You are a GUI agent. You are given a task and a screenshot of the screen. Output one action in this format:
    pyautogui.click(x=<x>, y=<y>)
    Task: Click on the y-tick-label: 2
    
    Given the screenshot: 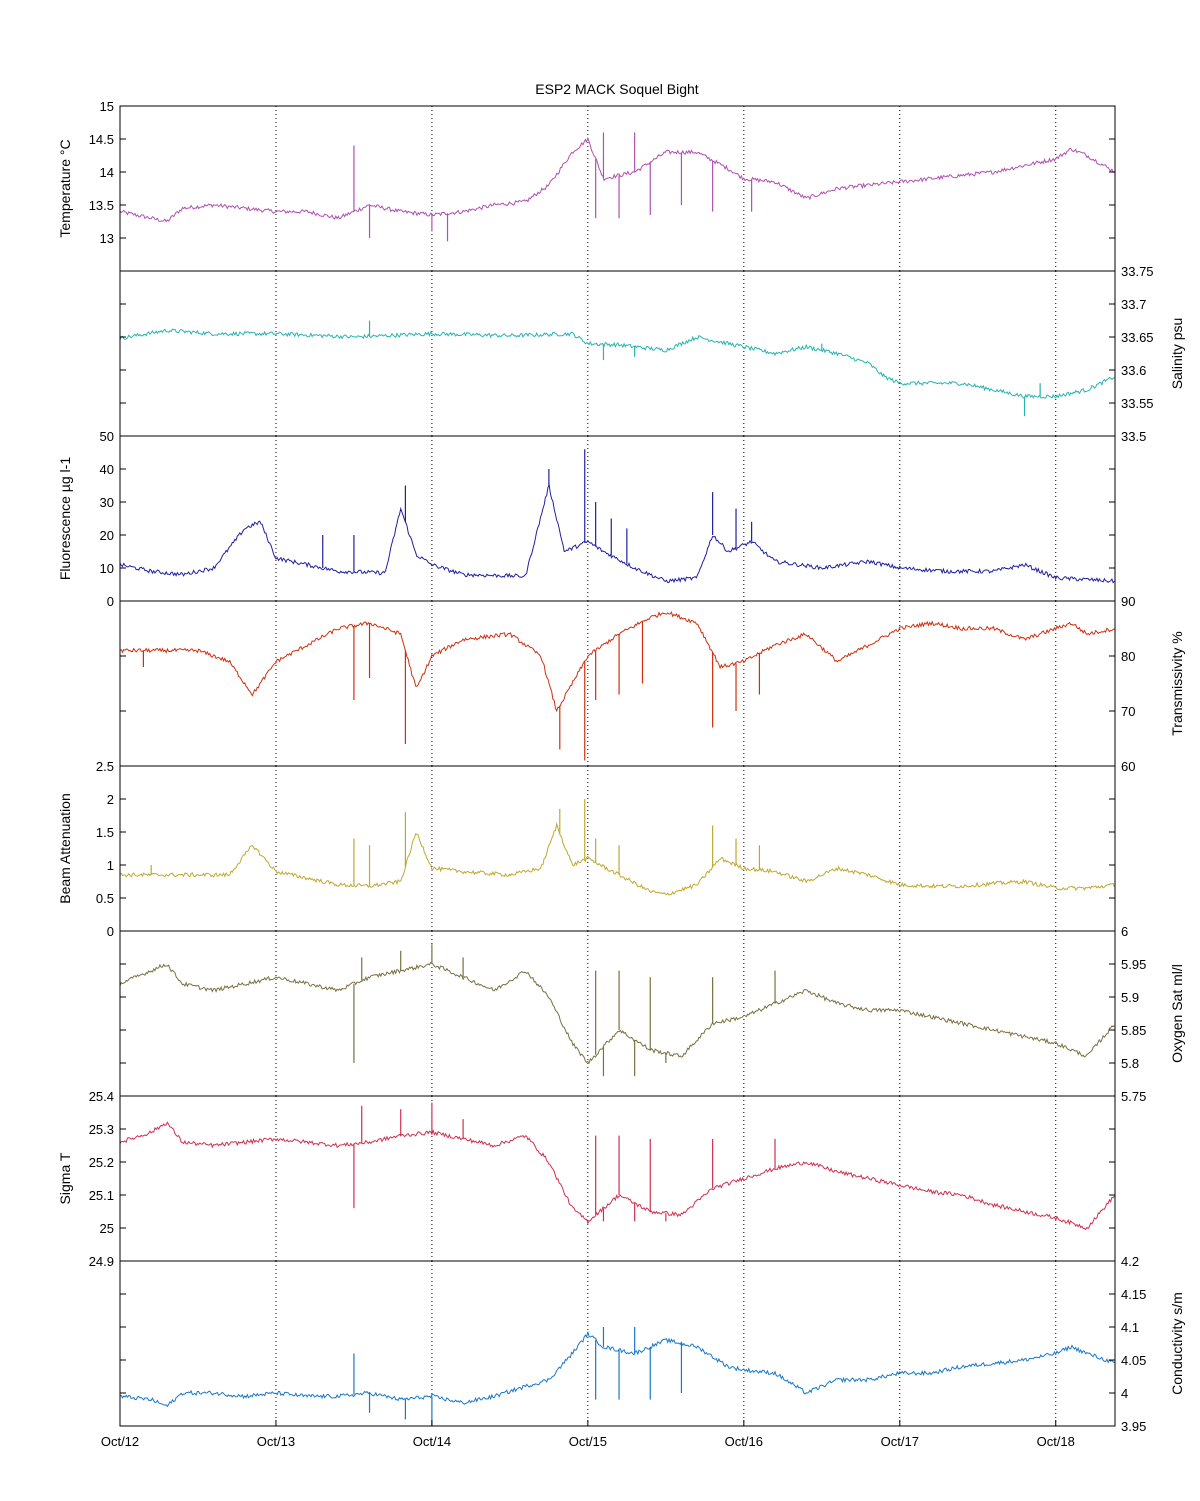 What is the action you would take?
    pyautogui.click(x=110, y=799)
    